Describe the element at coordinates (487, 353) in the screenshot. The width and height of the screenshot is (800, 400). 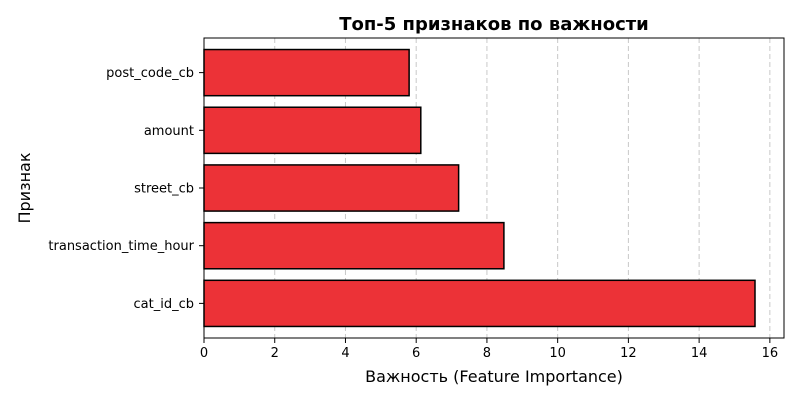
I see `x-tick-label: 8` at that location.